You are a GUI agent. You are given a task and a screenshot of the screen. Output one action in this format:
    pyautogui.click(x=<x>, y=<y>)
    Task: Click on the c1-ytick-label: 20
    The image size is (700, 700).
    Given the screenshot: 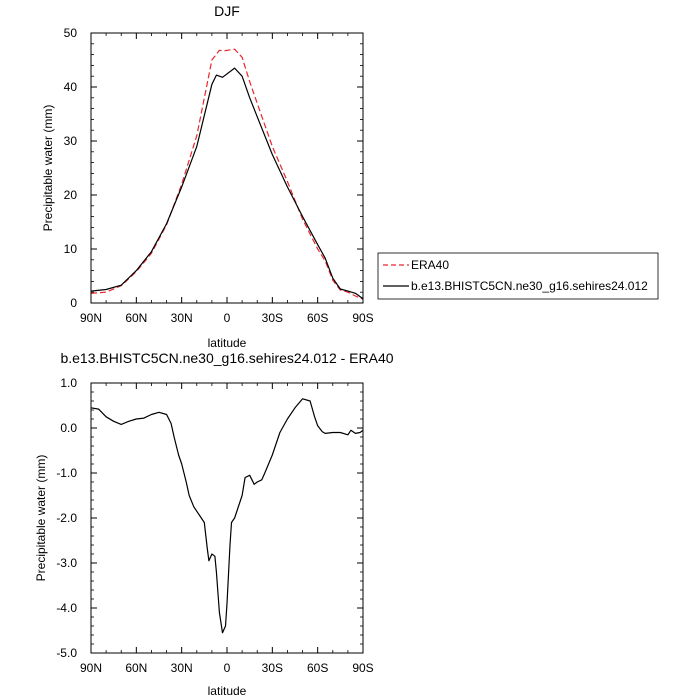 What is the action you would take?
    pyautogui.click(x=71, y=195)
    